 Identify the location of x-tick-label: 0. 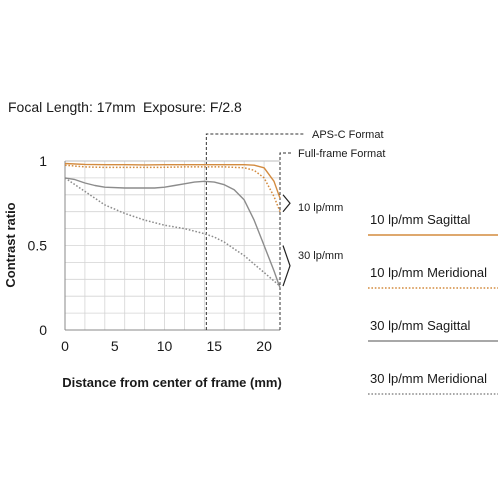
(65, 346).